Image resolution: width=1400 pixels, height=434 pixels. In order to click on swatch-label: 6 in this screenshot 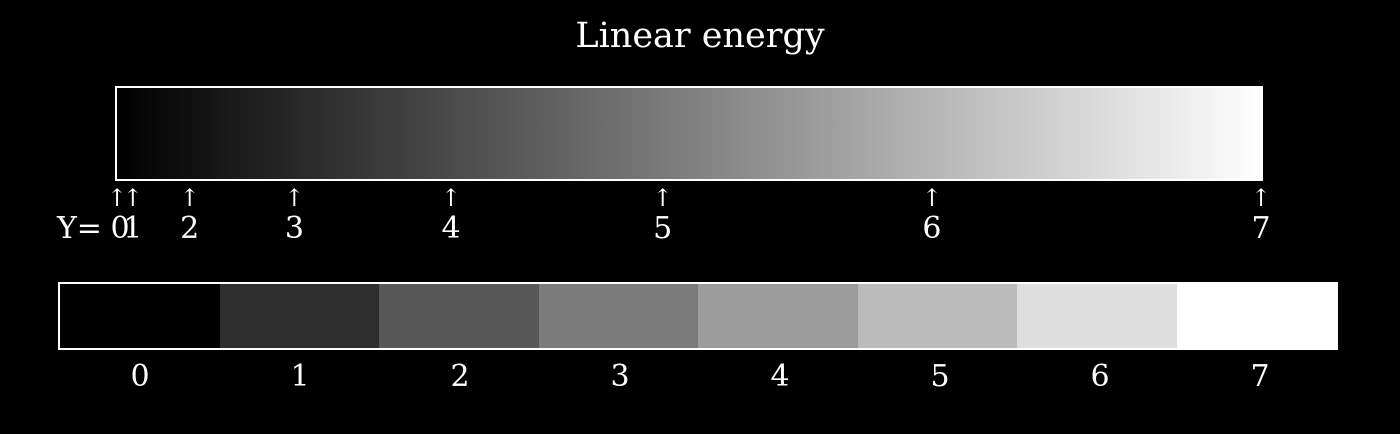, I will do `click(1100, 376)`.